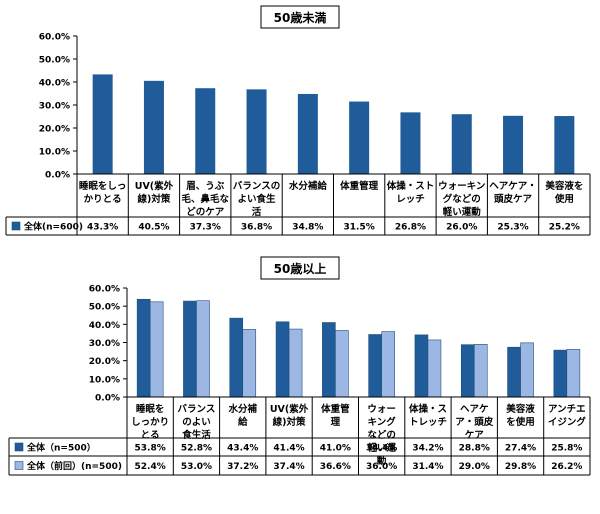  What do you see at coordinates (196, 435) in the screenshot?
I see `category-label: 食生活` at bounding box center [196, 435].